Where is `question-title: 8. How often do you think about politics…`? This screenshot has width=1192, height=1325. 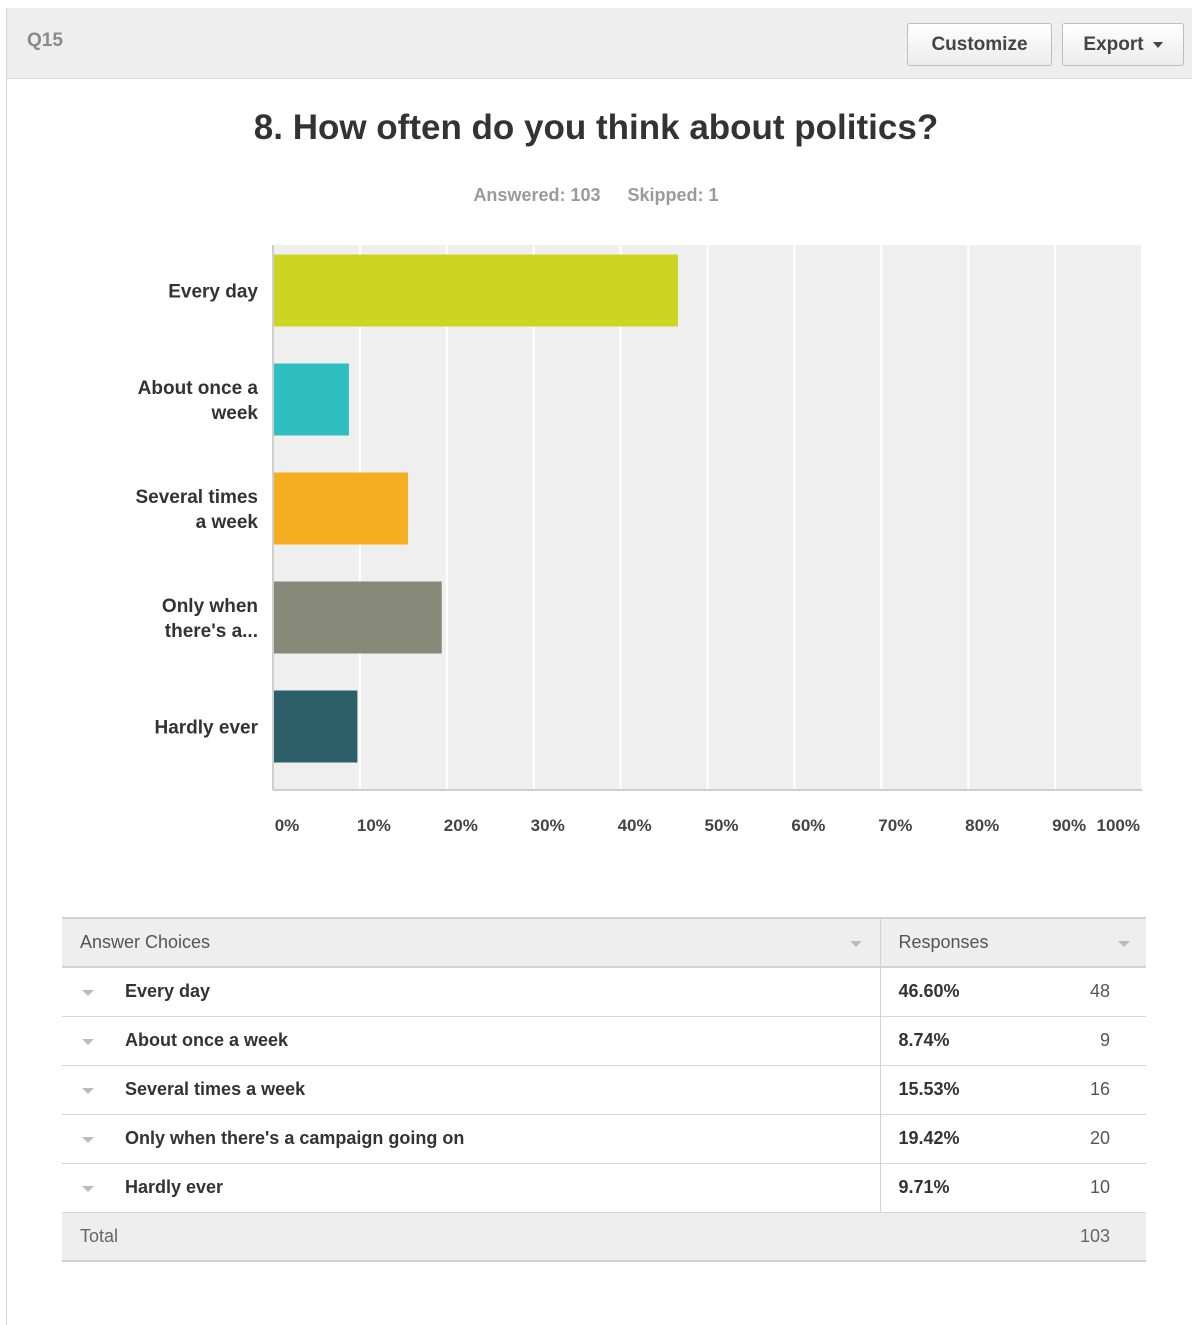
question-title: 8. How often do you think about politics… is located at coordinates (596, 127).